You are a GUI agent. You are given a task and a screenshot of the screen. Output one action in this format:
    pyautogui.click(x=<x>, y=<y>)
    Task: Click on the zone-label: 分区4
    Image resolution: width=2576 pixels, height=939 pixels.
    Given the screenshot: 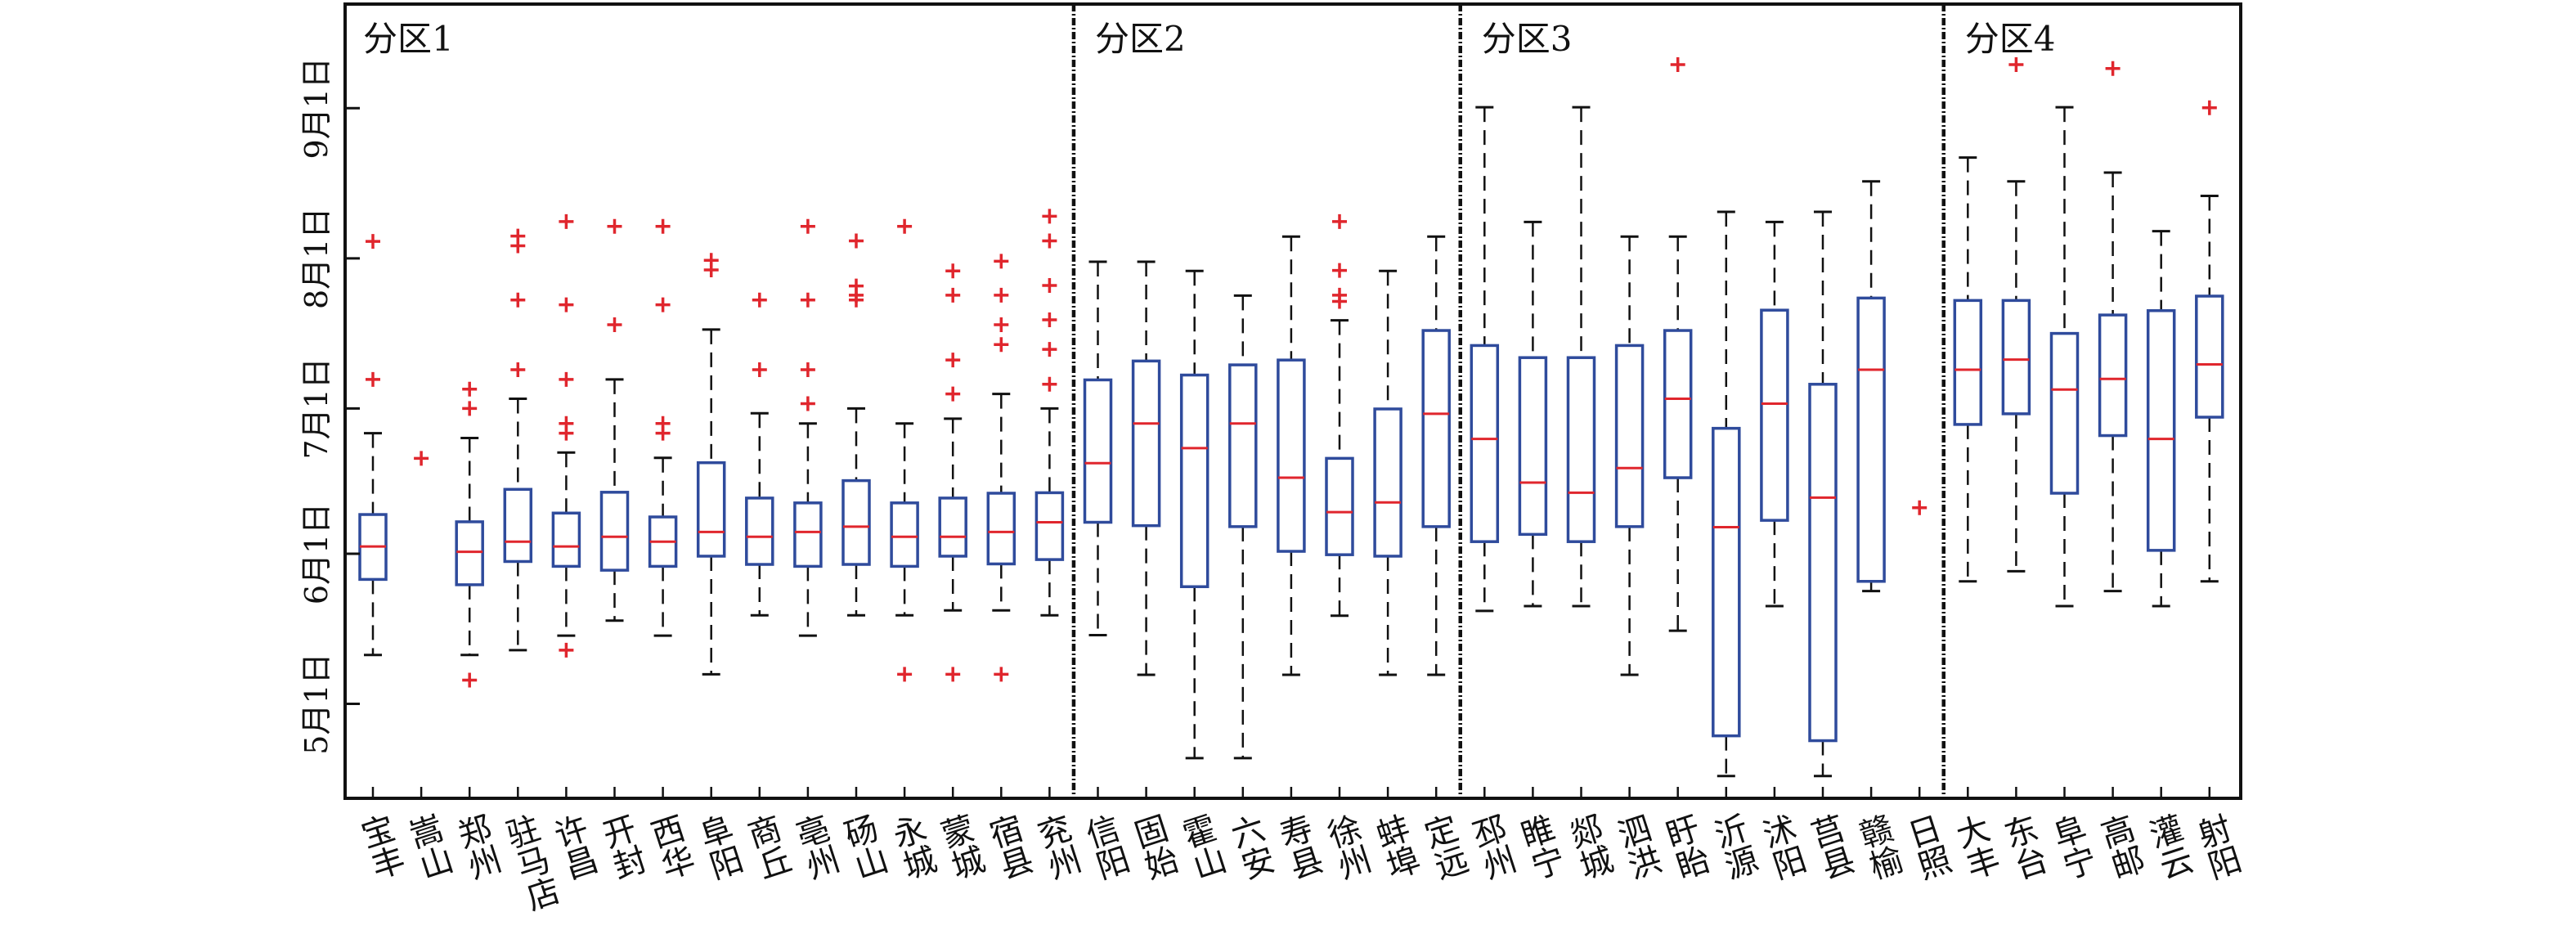 What is the action you would take?
    pyautogui.click(x=2011, y=39)
    